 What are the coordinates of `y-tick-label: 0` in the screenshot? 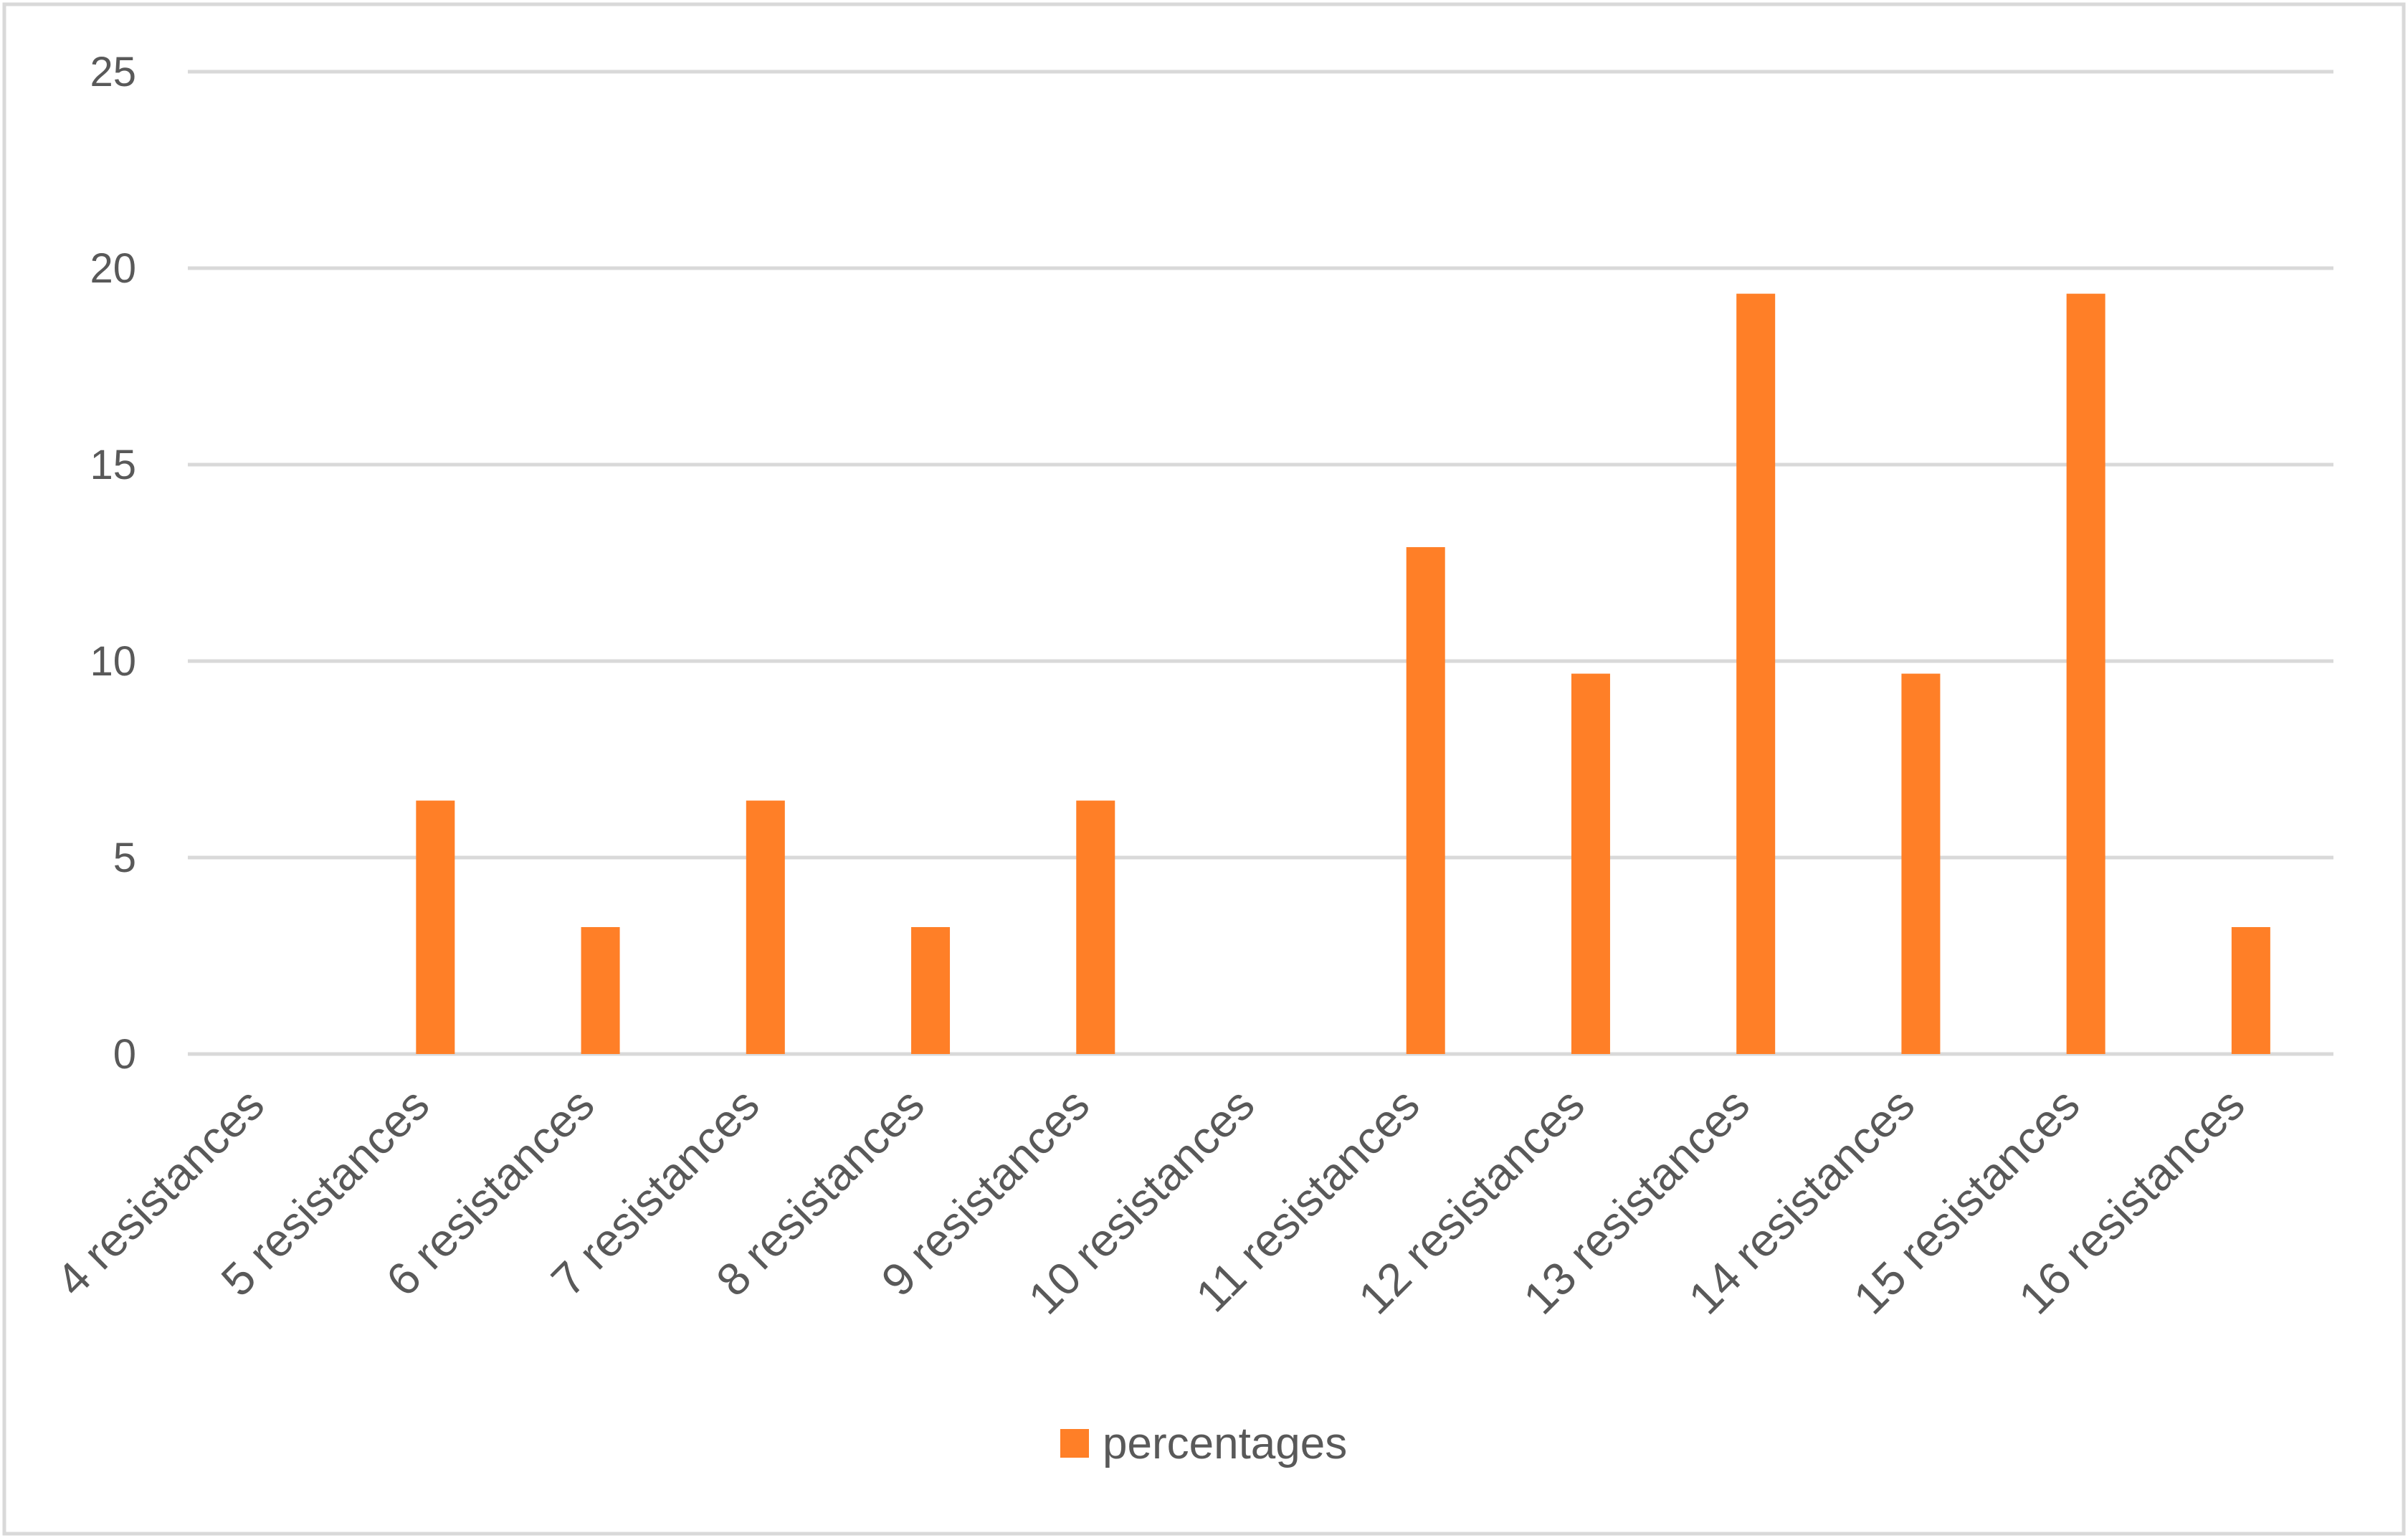 It's located at (124, 1054).